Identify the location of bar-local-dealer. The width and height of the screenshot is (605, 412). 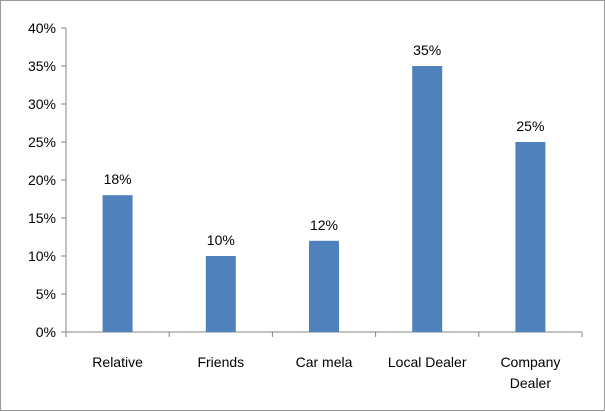
(427, 199).